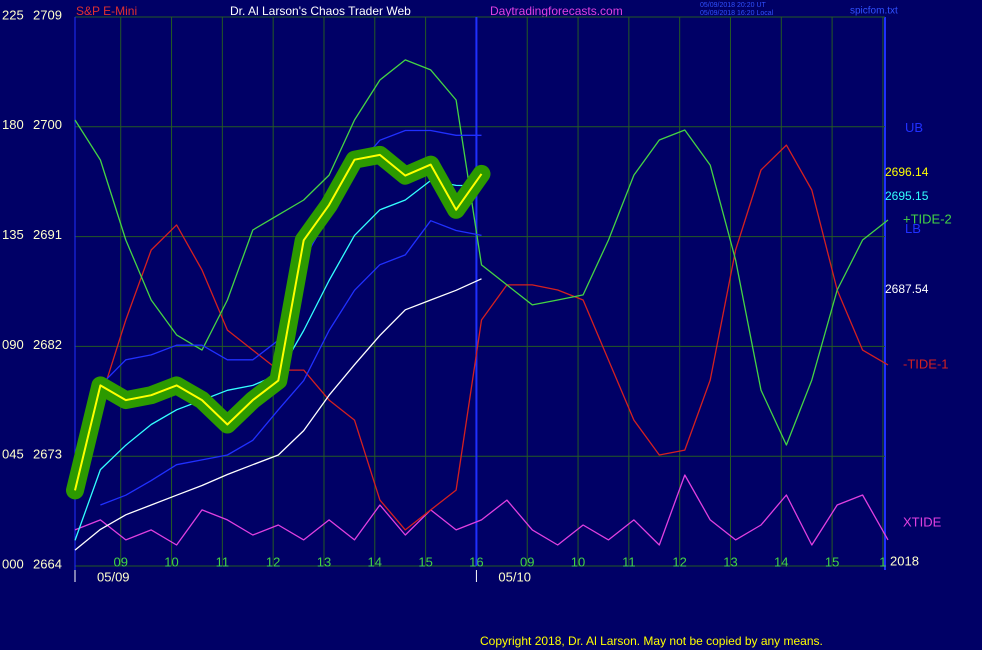 Image resolution: width=982 pixels, height=650 pixels. What do you see at coordinates (47, 124) in the screenshot?
I see `y-tick-label: 2700` at bounding box center [47, 124].